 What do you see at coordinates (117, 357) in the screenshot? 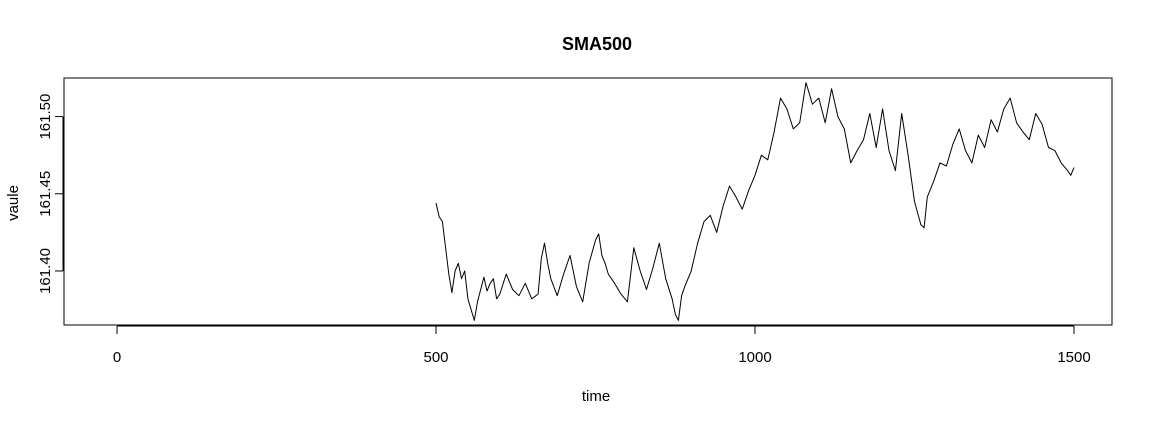
I see `x-tick-label: 0` at bounding box center [117, 357].